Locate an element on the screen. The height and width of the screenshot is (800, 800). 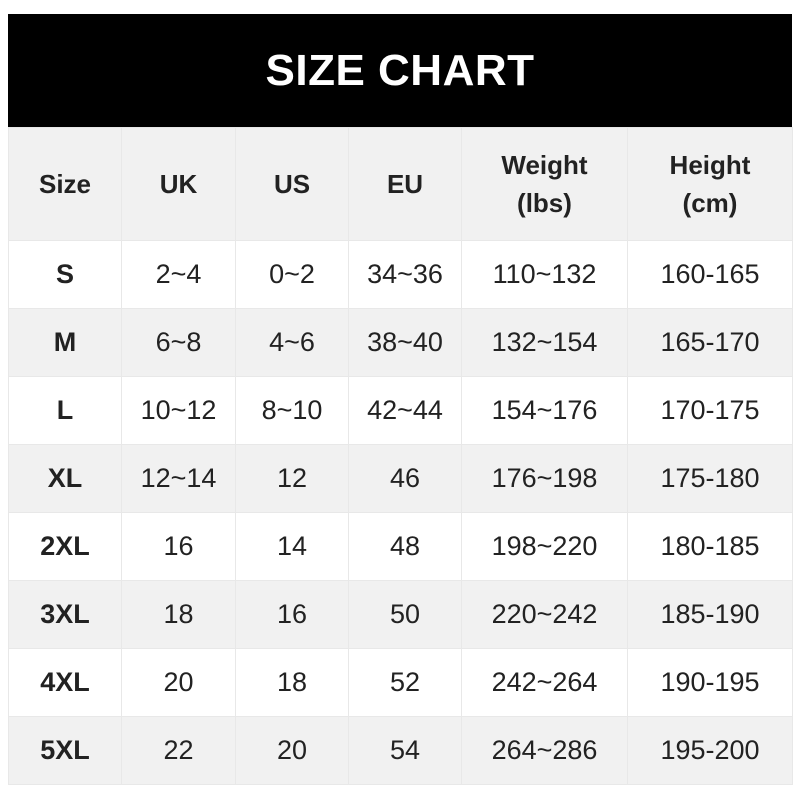
cell-uk: 12~14 is located at coordinates (178, 478).